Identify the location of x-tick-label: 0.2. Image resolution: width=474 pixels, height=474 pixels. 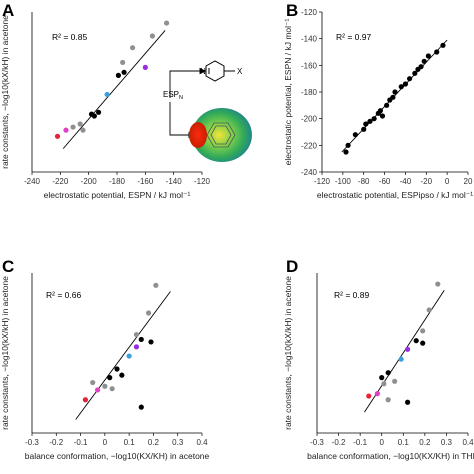
(154, 442).